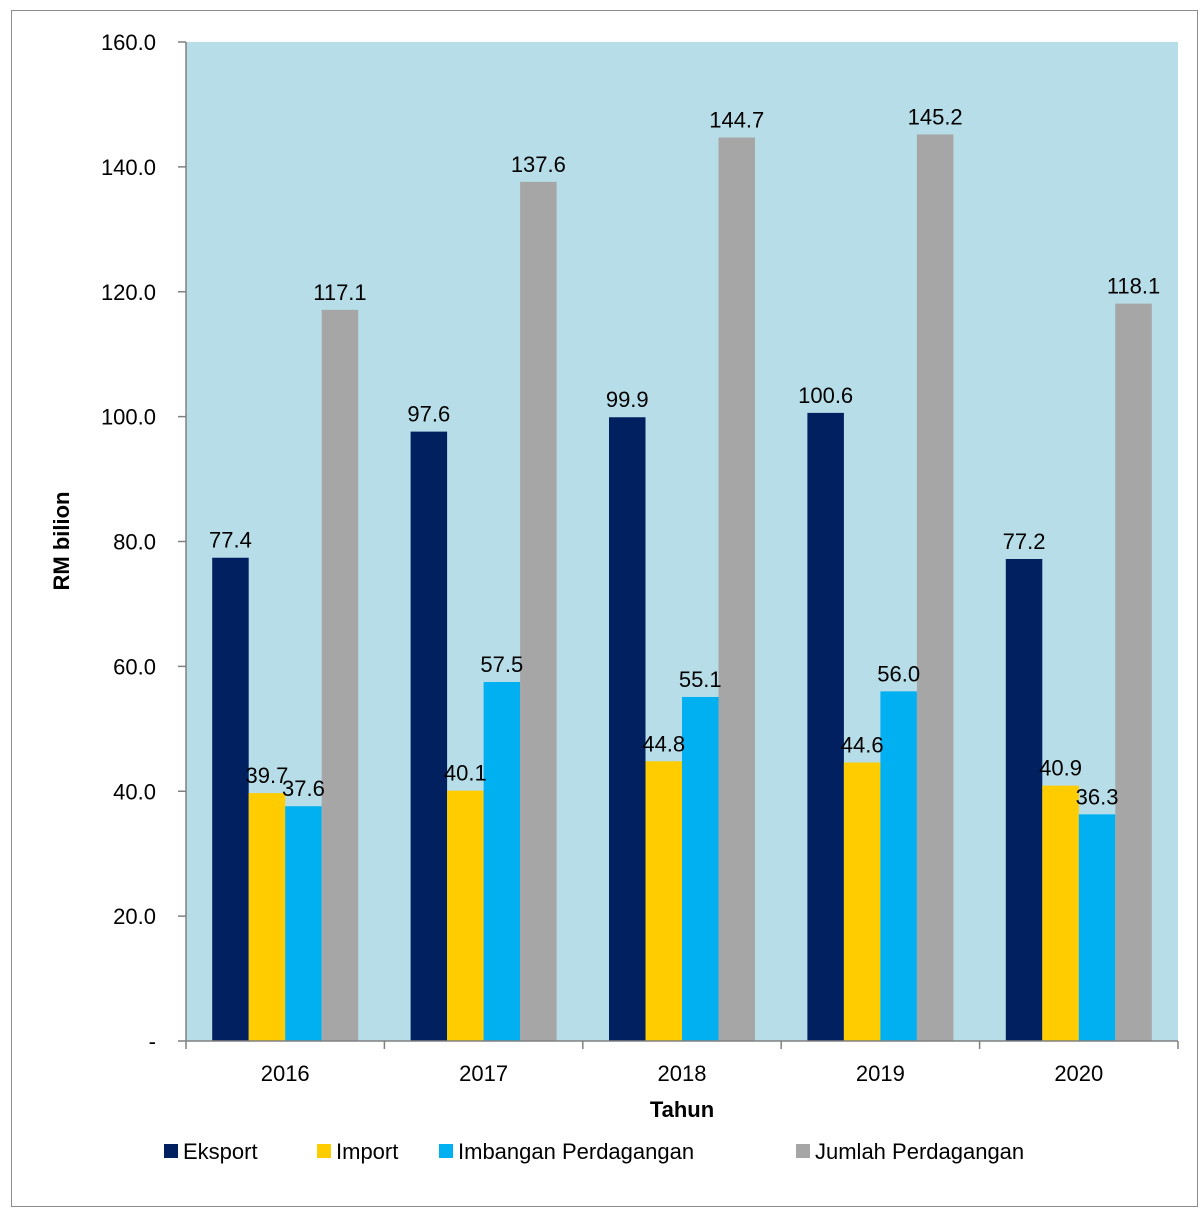 The image size is (1200, 1209). Describe the element at coordinates (682, 1109) in the screenshot. I see `x-axis-title: Tahun` at that location.